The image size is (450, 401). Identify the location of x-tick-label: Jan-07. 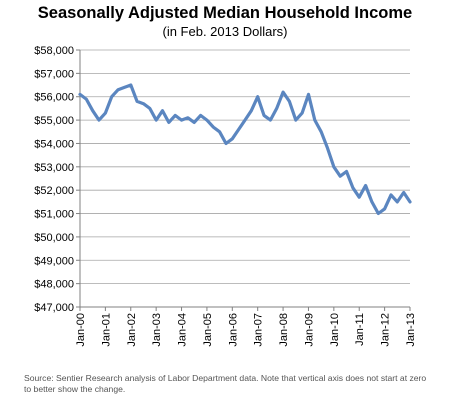
(259, 330).